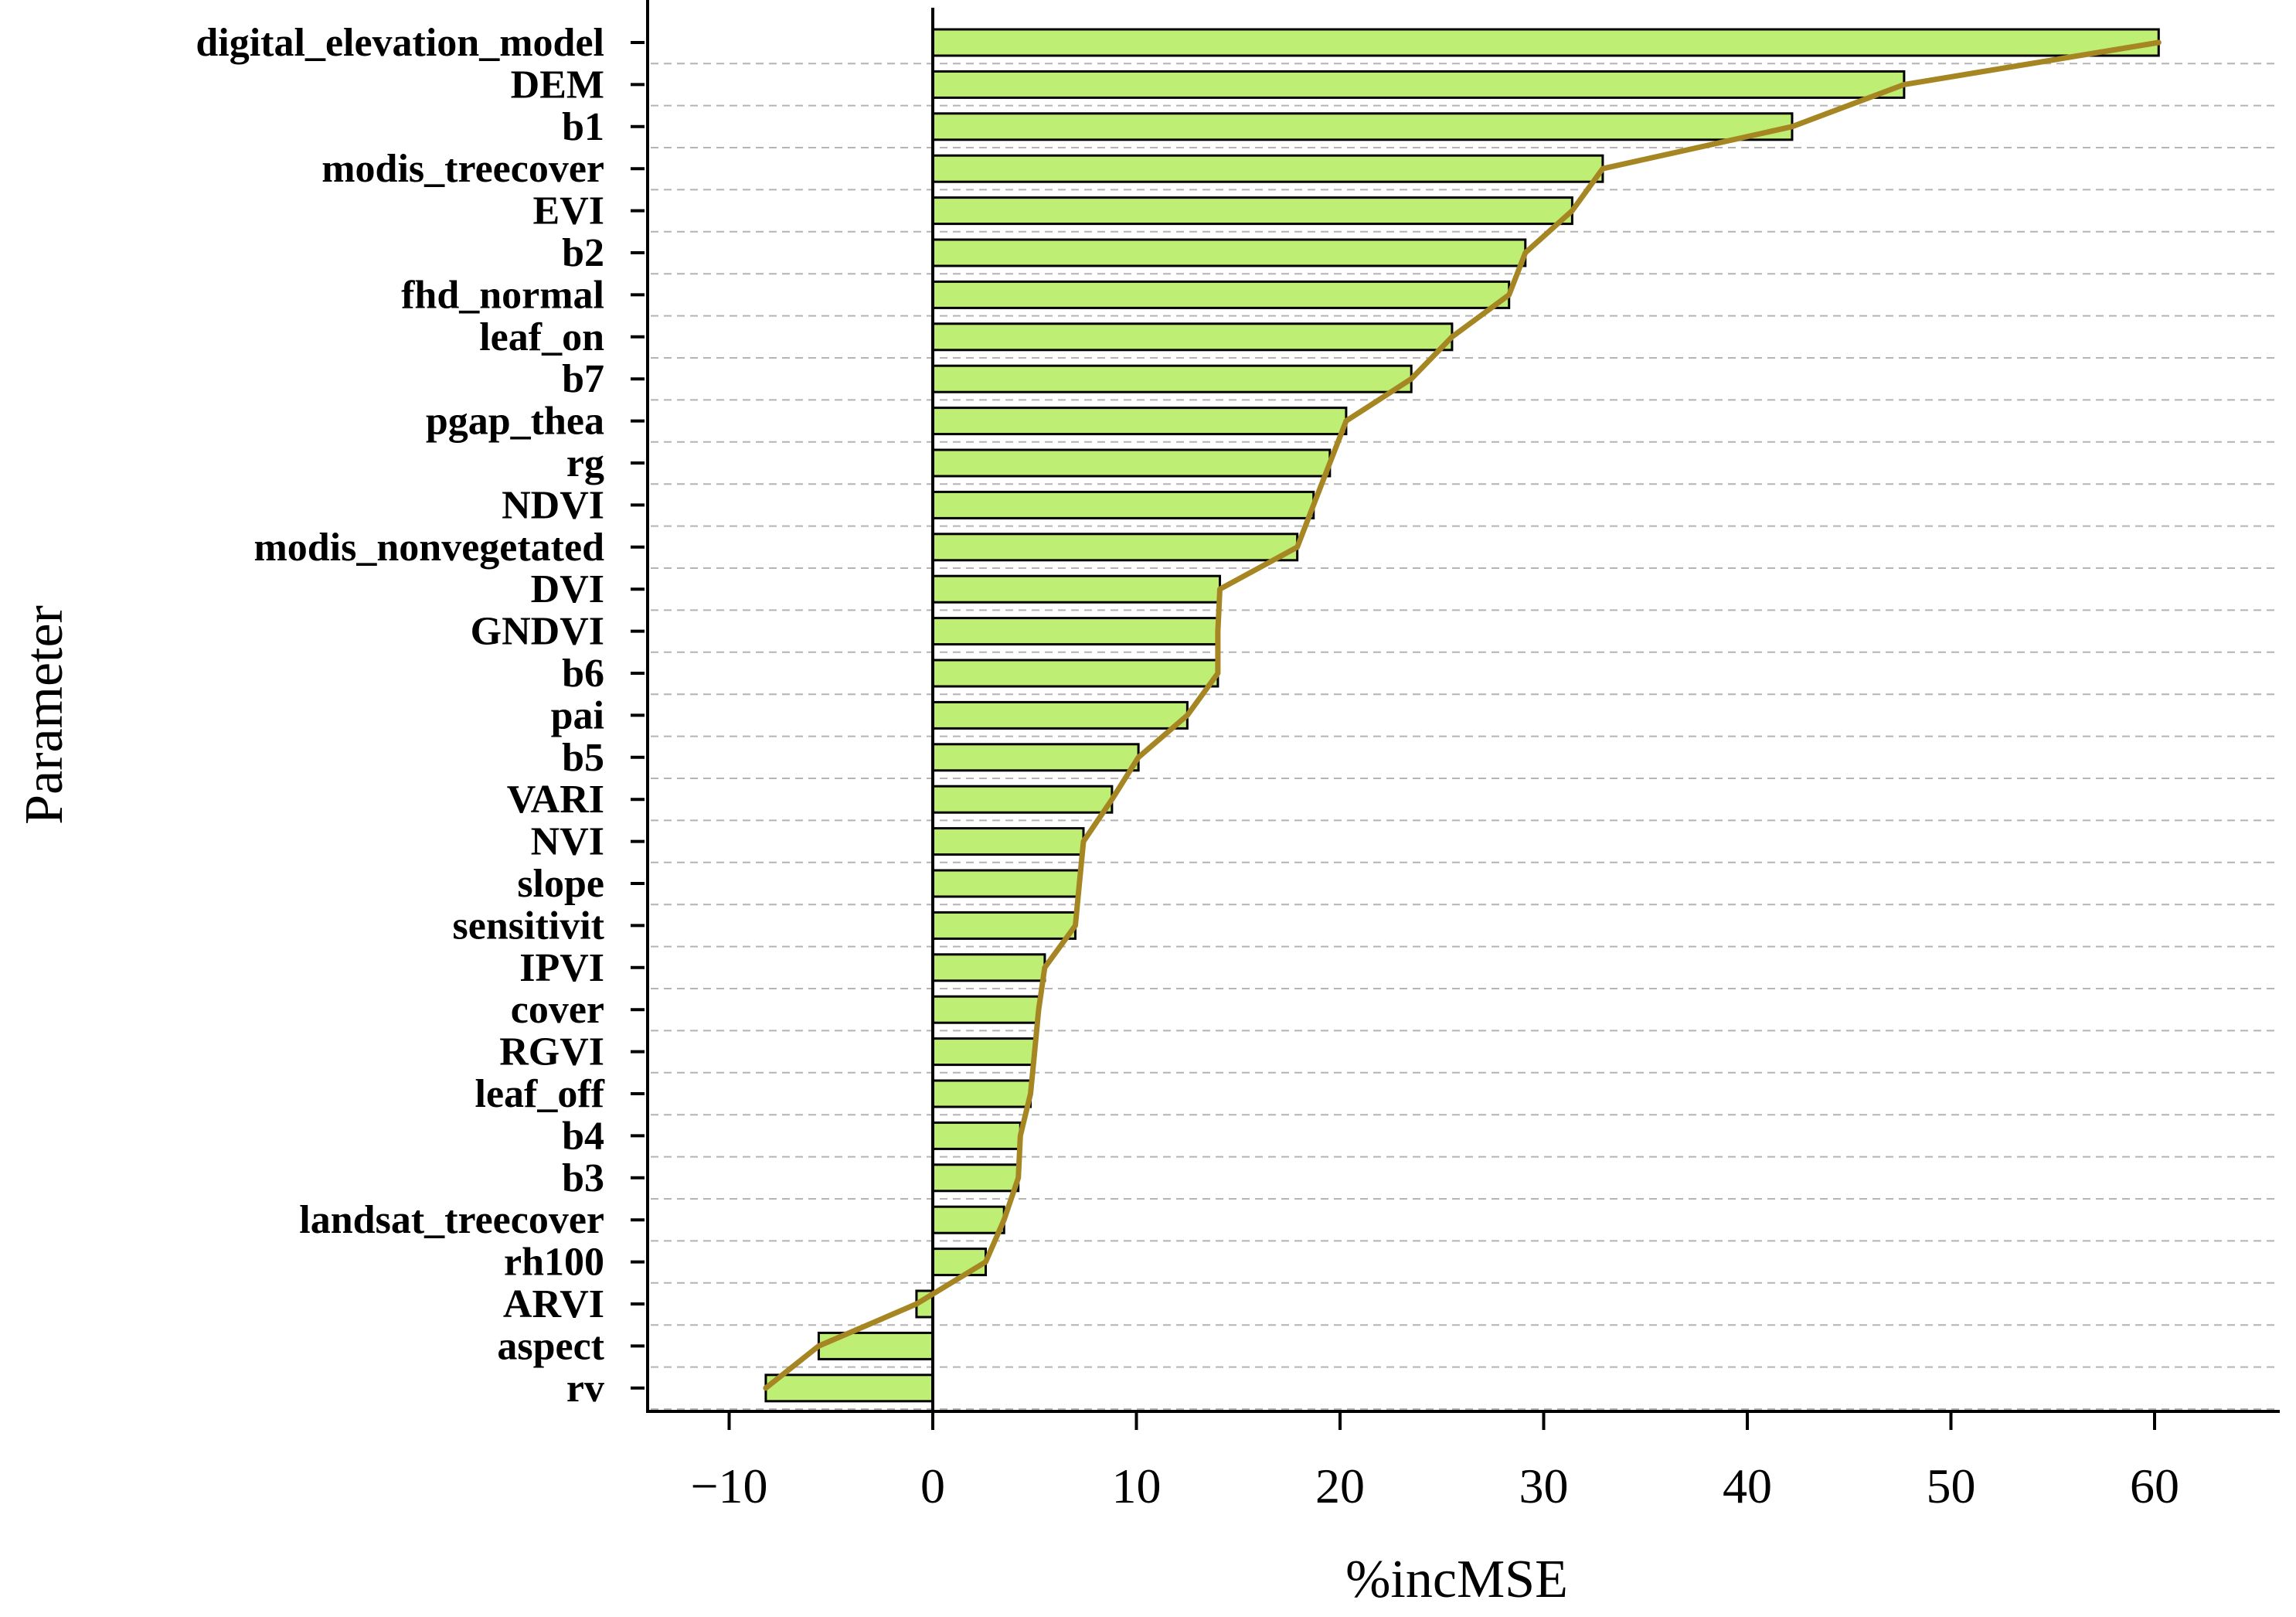  Describe the element at coordinates (981, 1093) in the screenshot. I see `bar-leaf_off` at that location.